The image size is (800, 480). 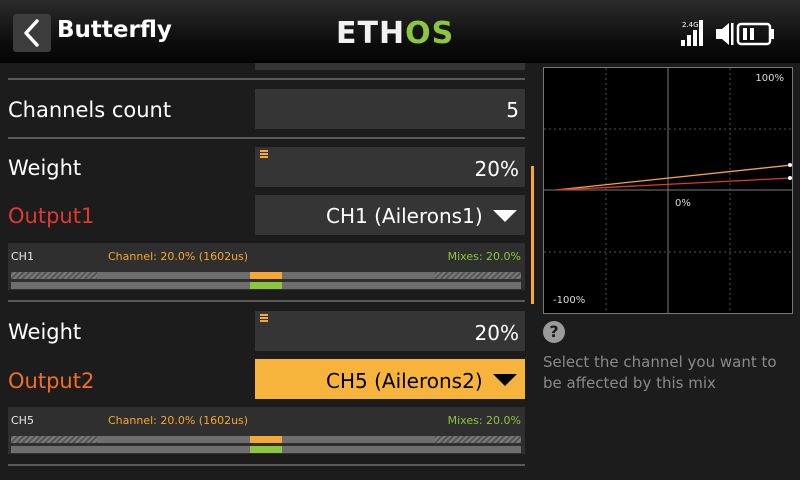 I want to click on output1-value: CH1 (Ailerons1), so click(x=404, y=216).